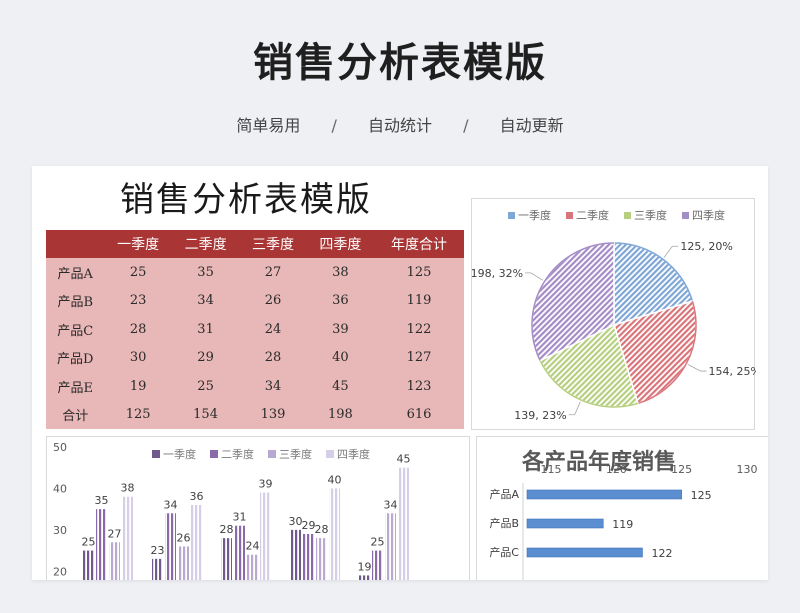 The width and height of the screenshot is (800, 613). I want to click on row-label: 产品A, so click(75, 272).